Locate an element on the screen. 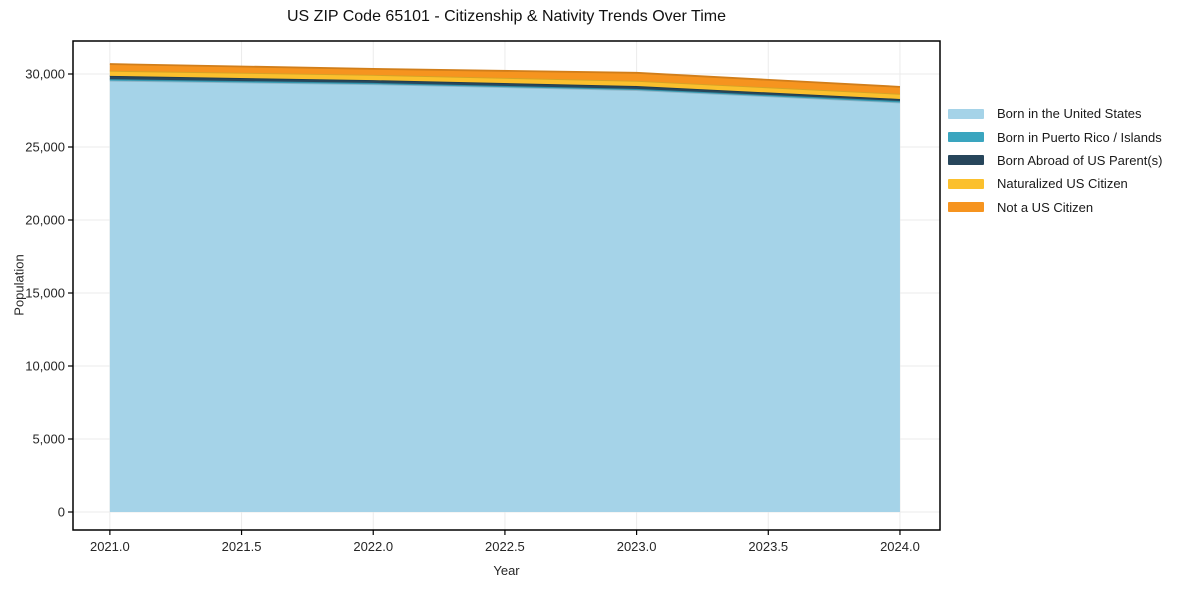  x-tick-label: 2022.5 is located at coordinates (505, 546).